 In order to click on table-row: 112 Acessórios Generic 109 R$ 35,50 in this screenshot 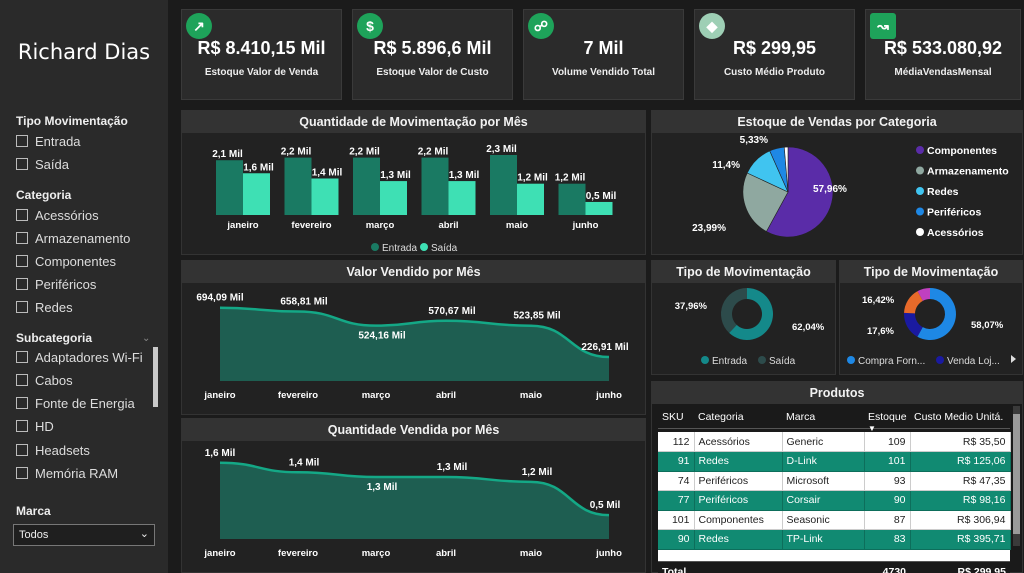, I will do `click(834, 442)`.